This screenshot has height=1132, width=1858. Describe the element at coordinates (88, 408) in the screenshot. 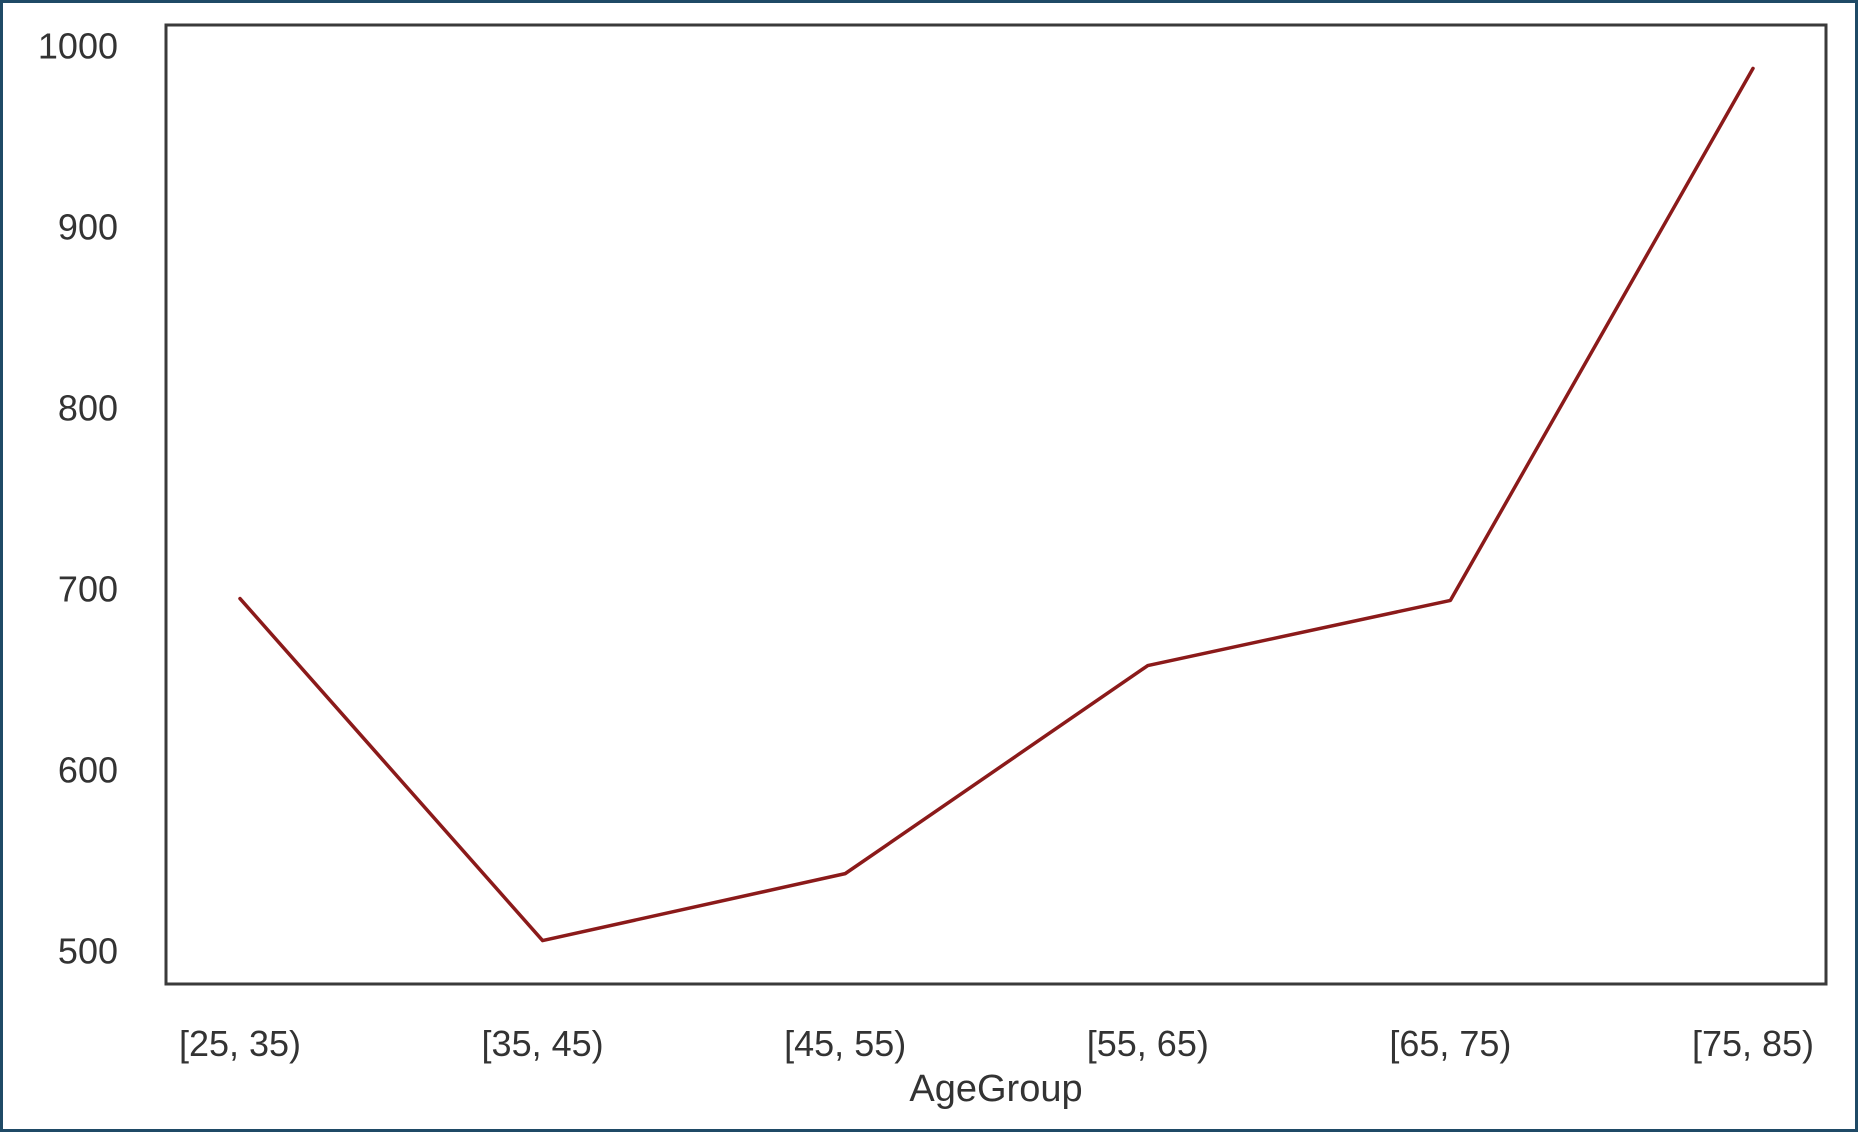

I see `y-tick-label: 800` at that location.